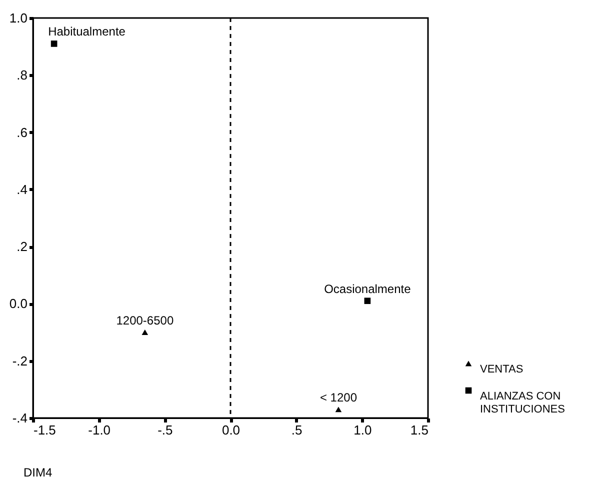 This screenshot has width=601, height=480. I want to click on annotation: Ocasionalmente, so click(368, 289).